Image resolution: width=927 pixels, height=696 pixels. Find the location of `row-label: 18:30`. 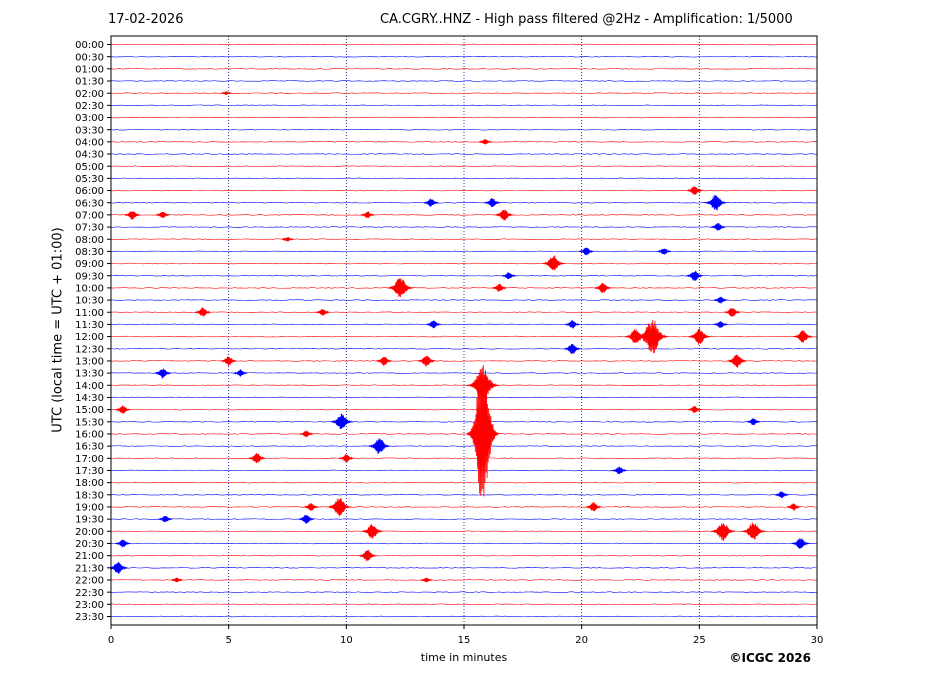

row-label: 18:30 is located at coordinates (89, 495).